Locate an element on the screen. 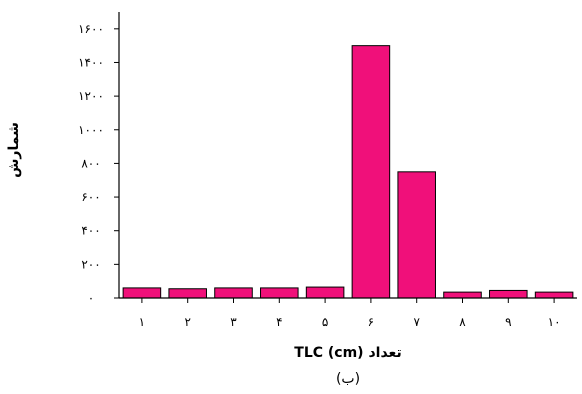 The width and height of the screenshot is (582, 394). chart-caption: (ب) is located at coordinates (348, 379).